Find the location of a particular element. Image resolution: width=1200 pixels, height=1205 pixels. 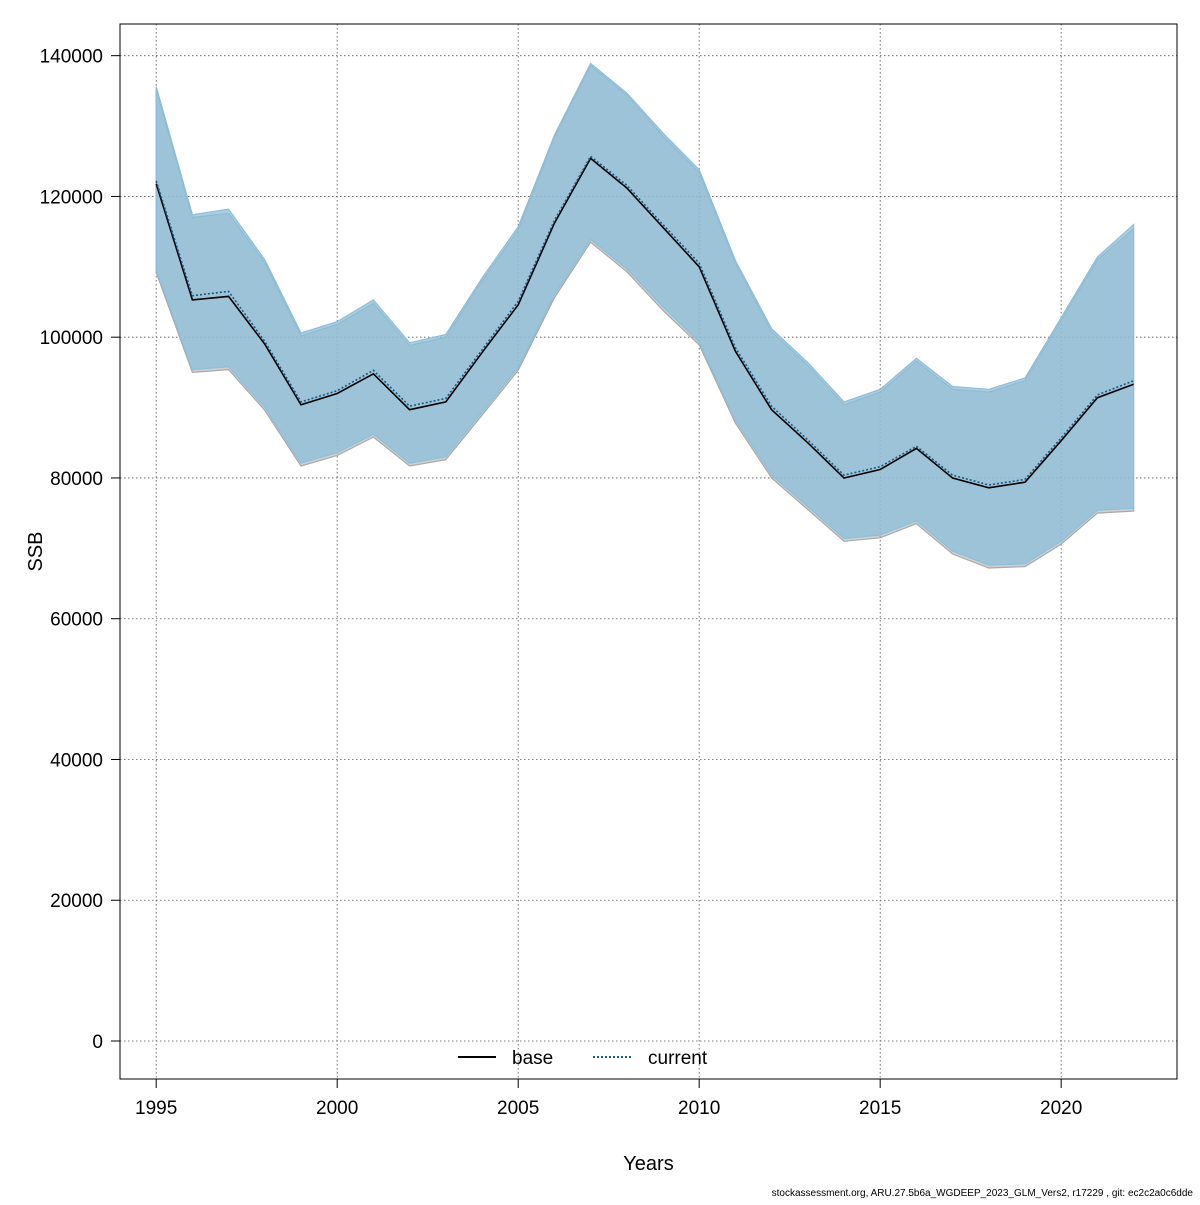

x-tick-label: 2010 is located at coordinates (699, 1108).